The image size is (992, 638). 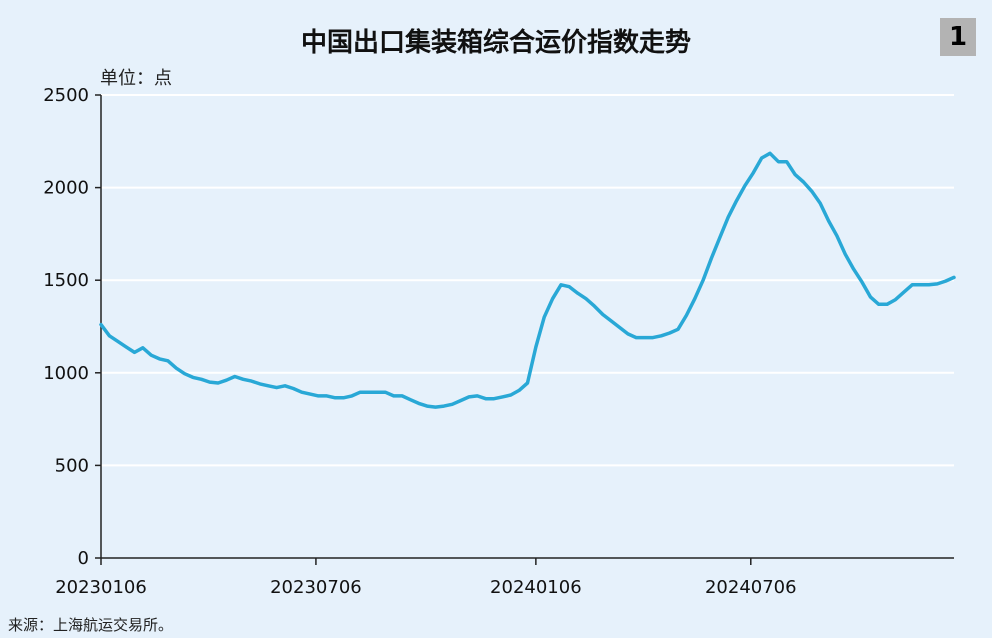 What do you see at coordinates (83, 558) in the screenshot?
I see `y-tick-label: 0` at bounding box center [83, 558].